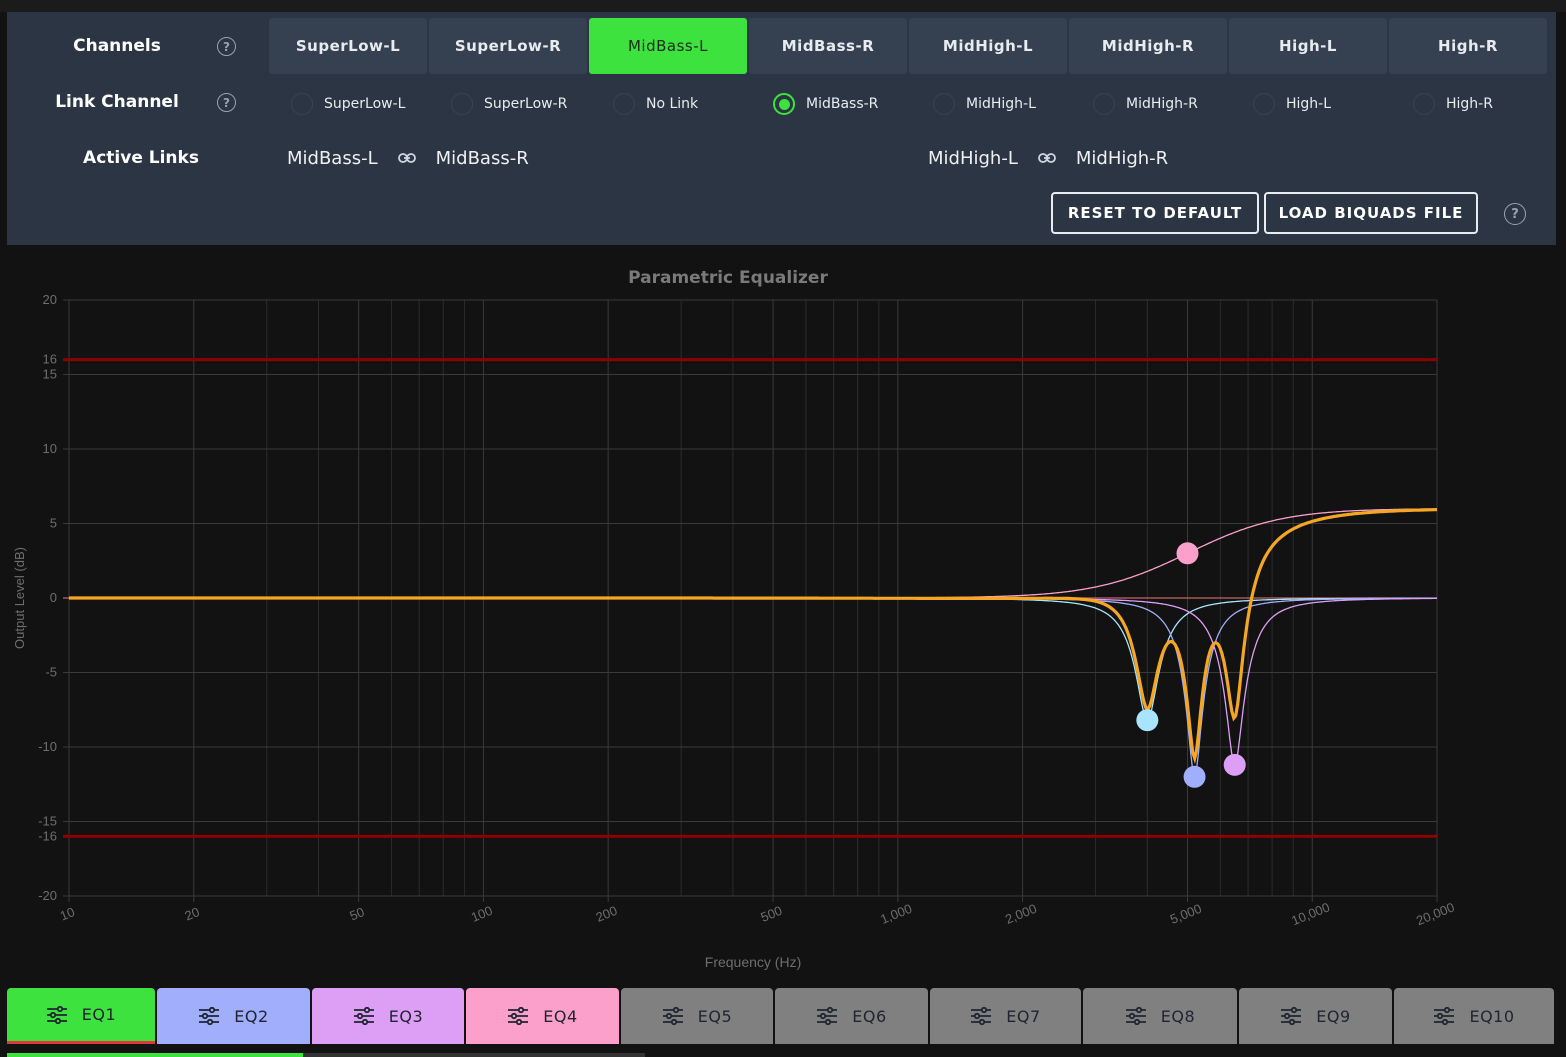  I want to click on eq-tab-eq1: EQ1, so click(81, 1016).